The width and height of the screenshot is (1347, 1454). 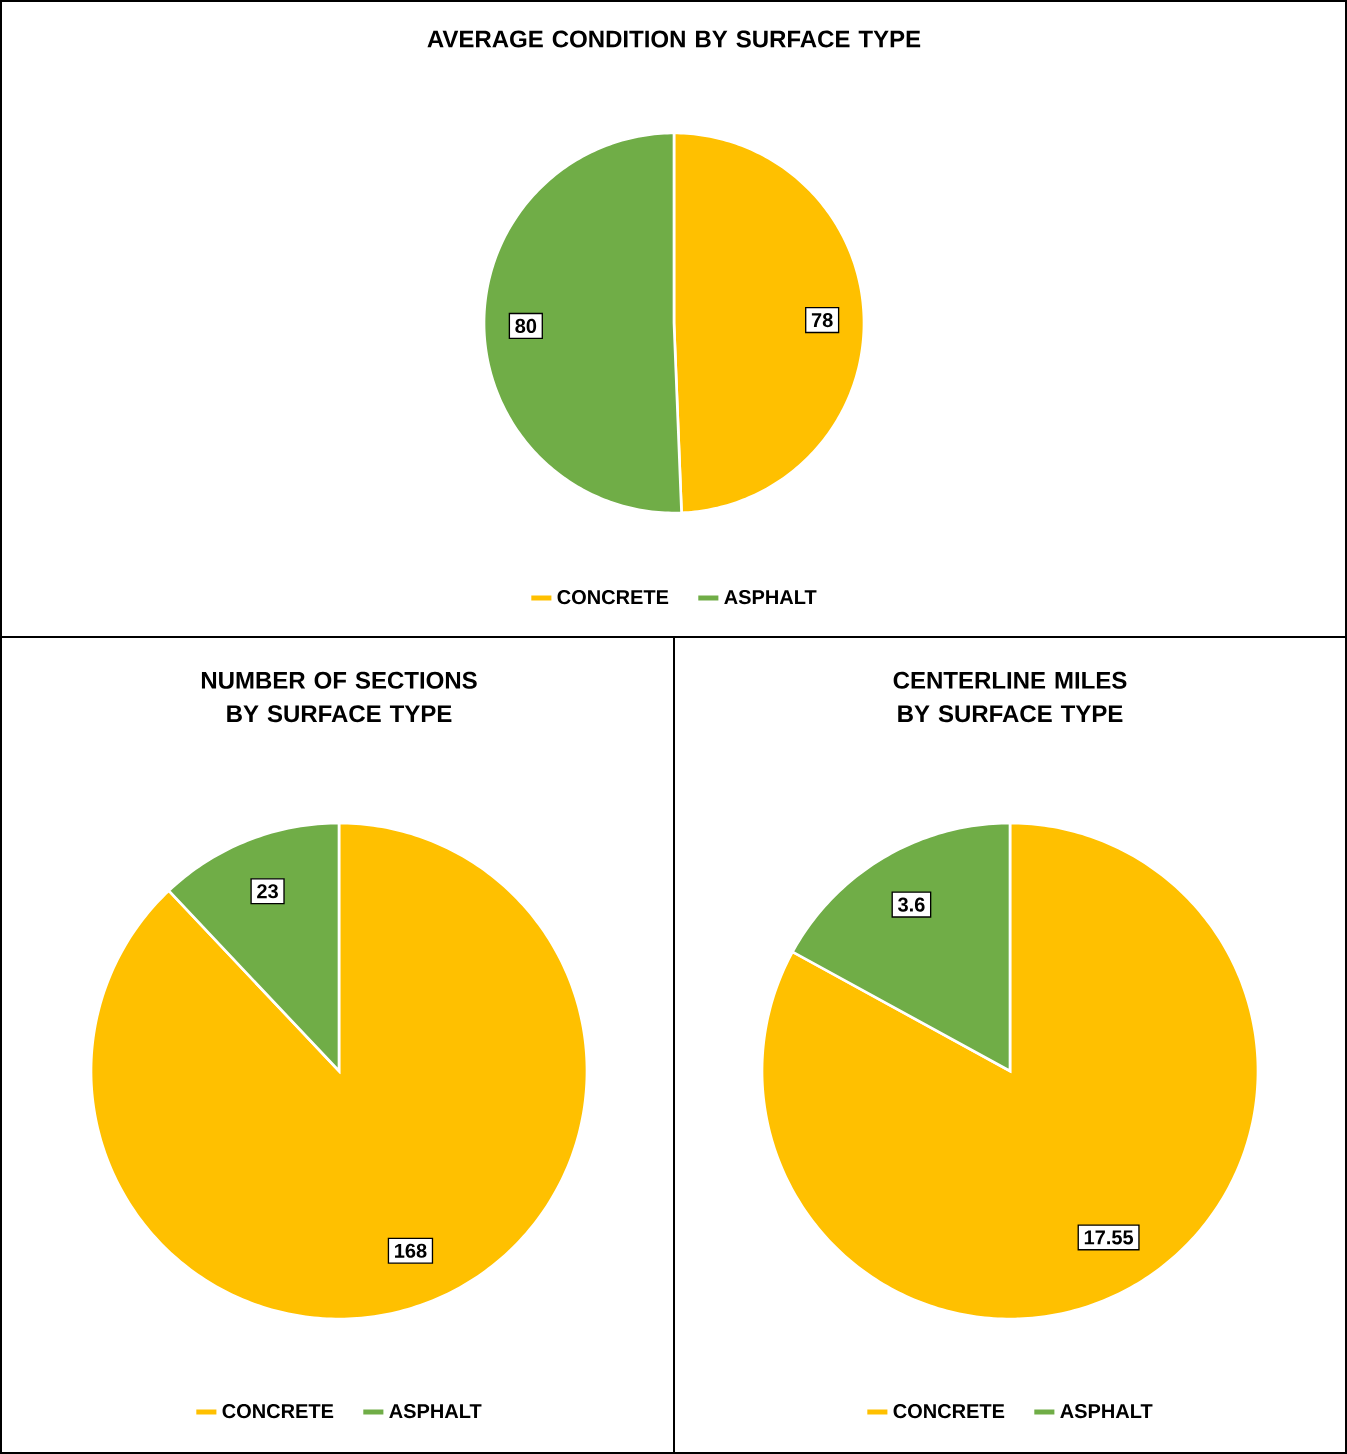 What do you see at coordinates (1010, 697) in the screenshot?
I see `chart-title: CENTERLINE MILES BY SURFACE TYPE` at bounding box center [1010, 697].